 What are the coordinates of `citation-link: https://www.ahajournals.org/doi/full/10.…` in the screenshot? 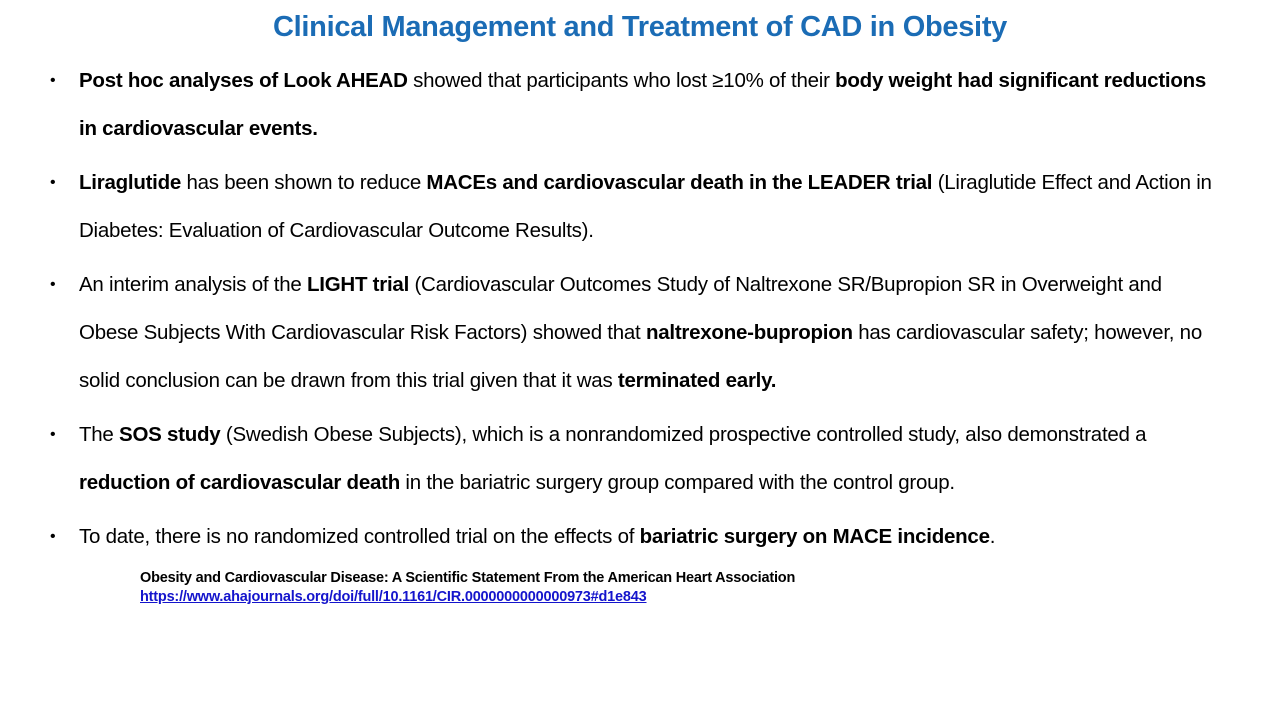 It's located at (393, 597).